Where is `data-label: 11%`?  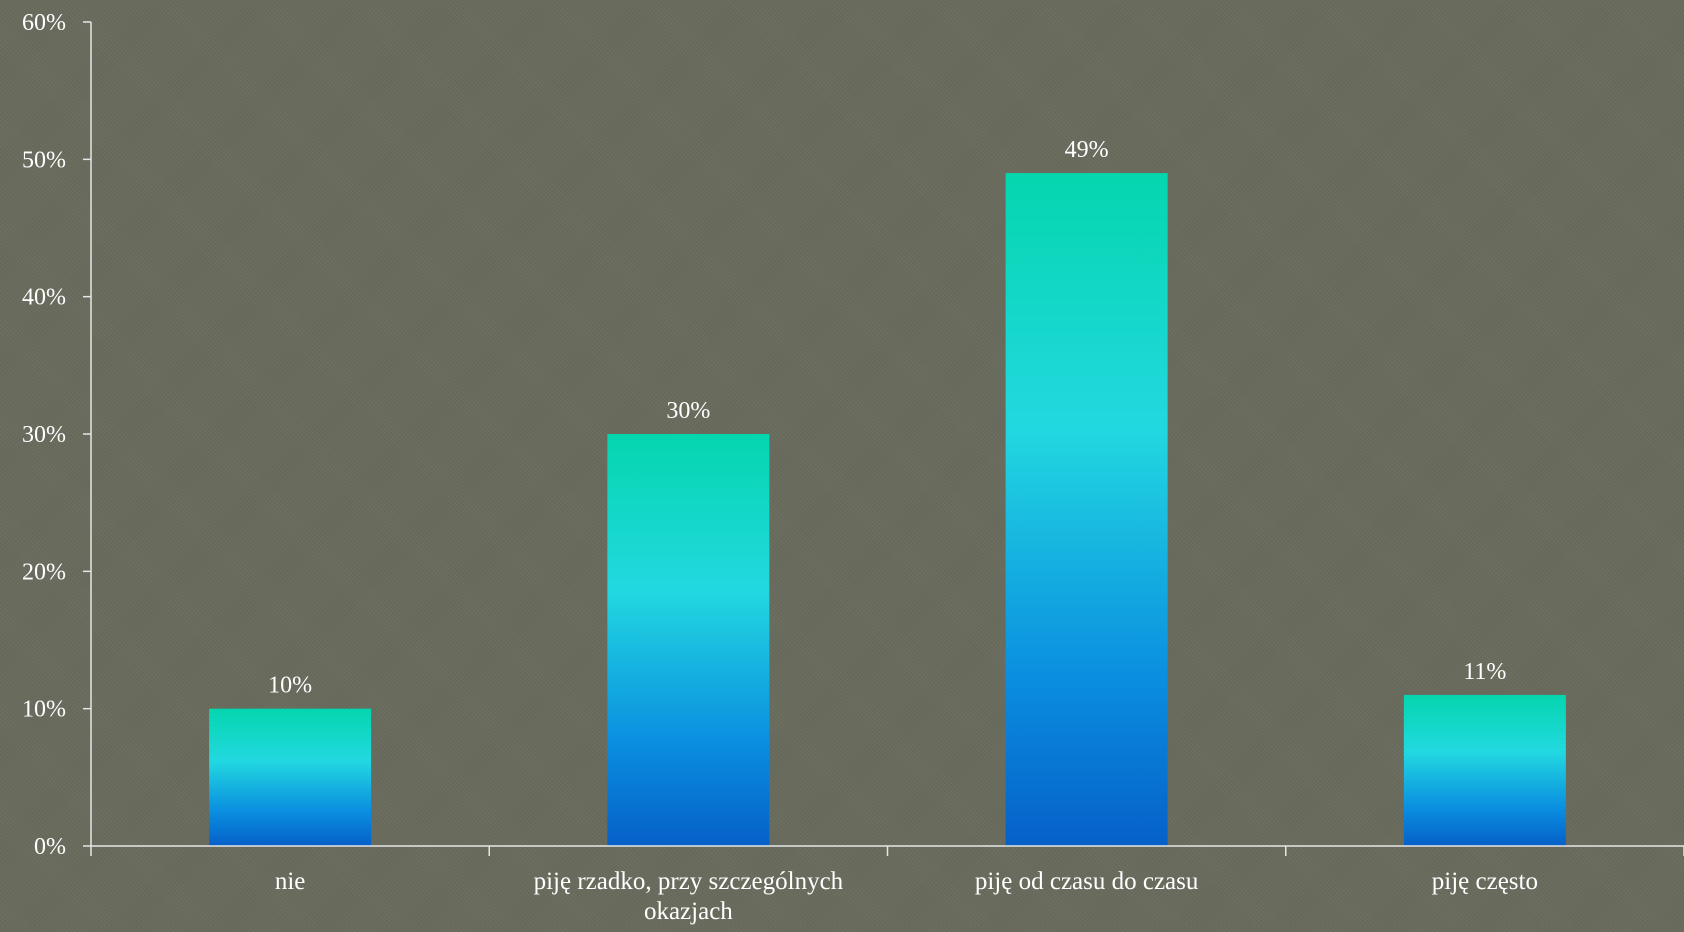 data-label: 11% is located at coordinates (1484, 672).